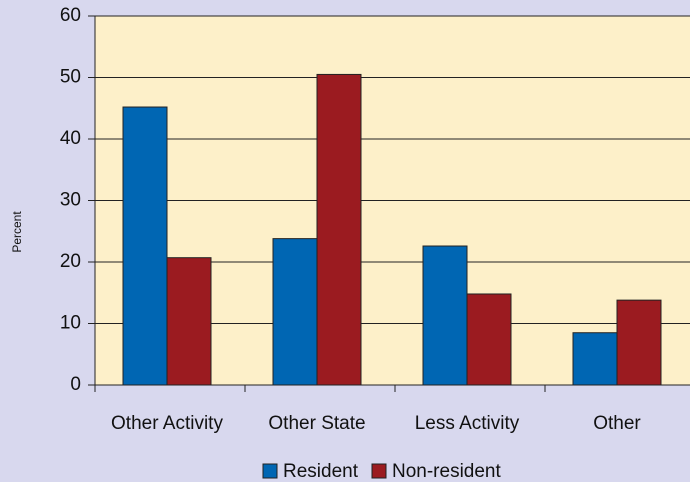 This screenshot has width=690, height=482. What do you see at coordinates (617, 423) in the screenshot?
I see `x-tick-label: Other` at bounding box center [617, 423].